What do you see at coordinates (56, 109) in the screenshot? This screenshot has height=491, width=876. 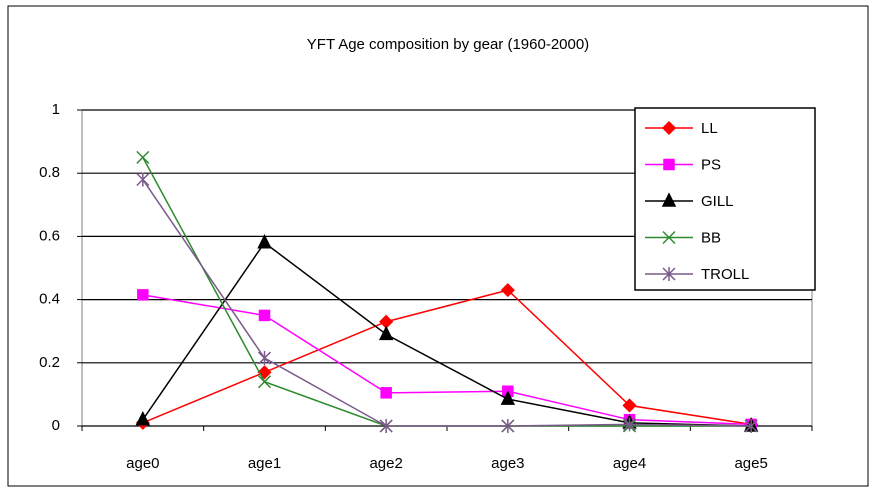 I see `y-tick-label: 1` at bounding box center [56, 109].